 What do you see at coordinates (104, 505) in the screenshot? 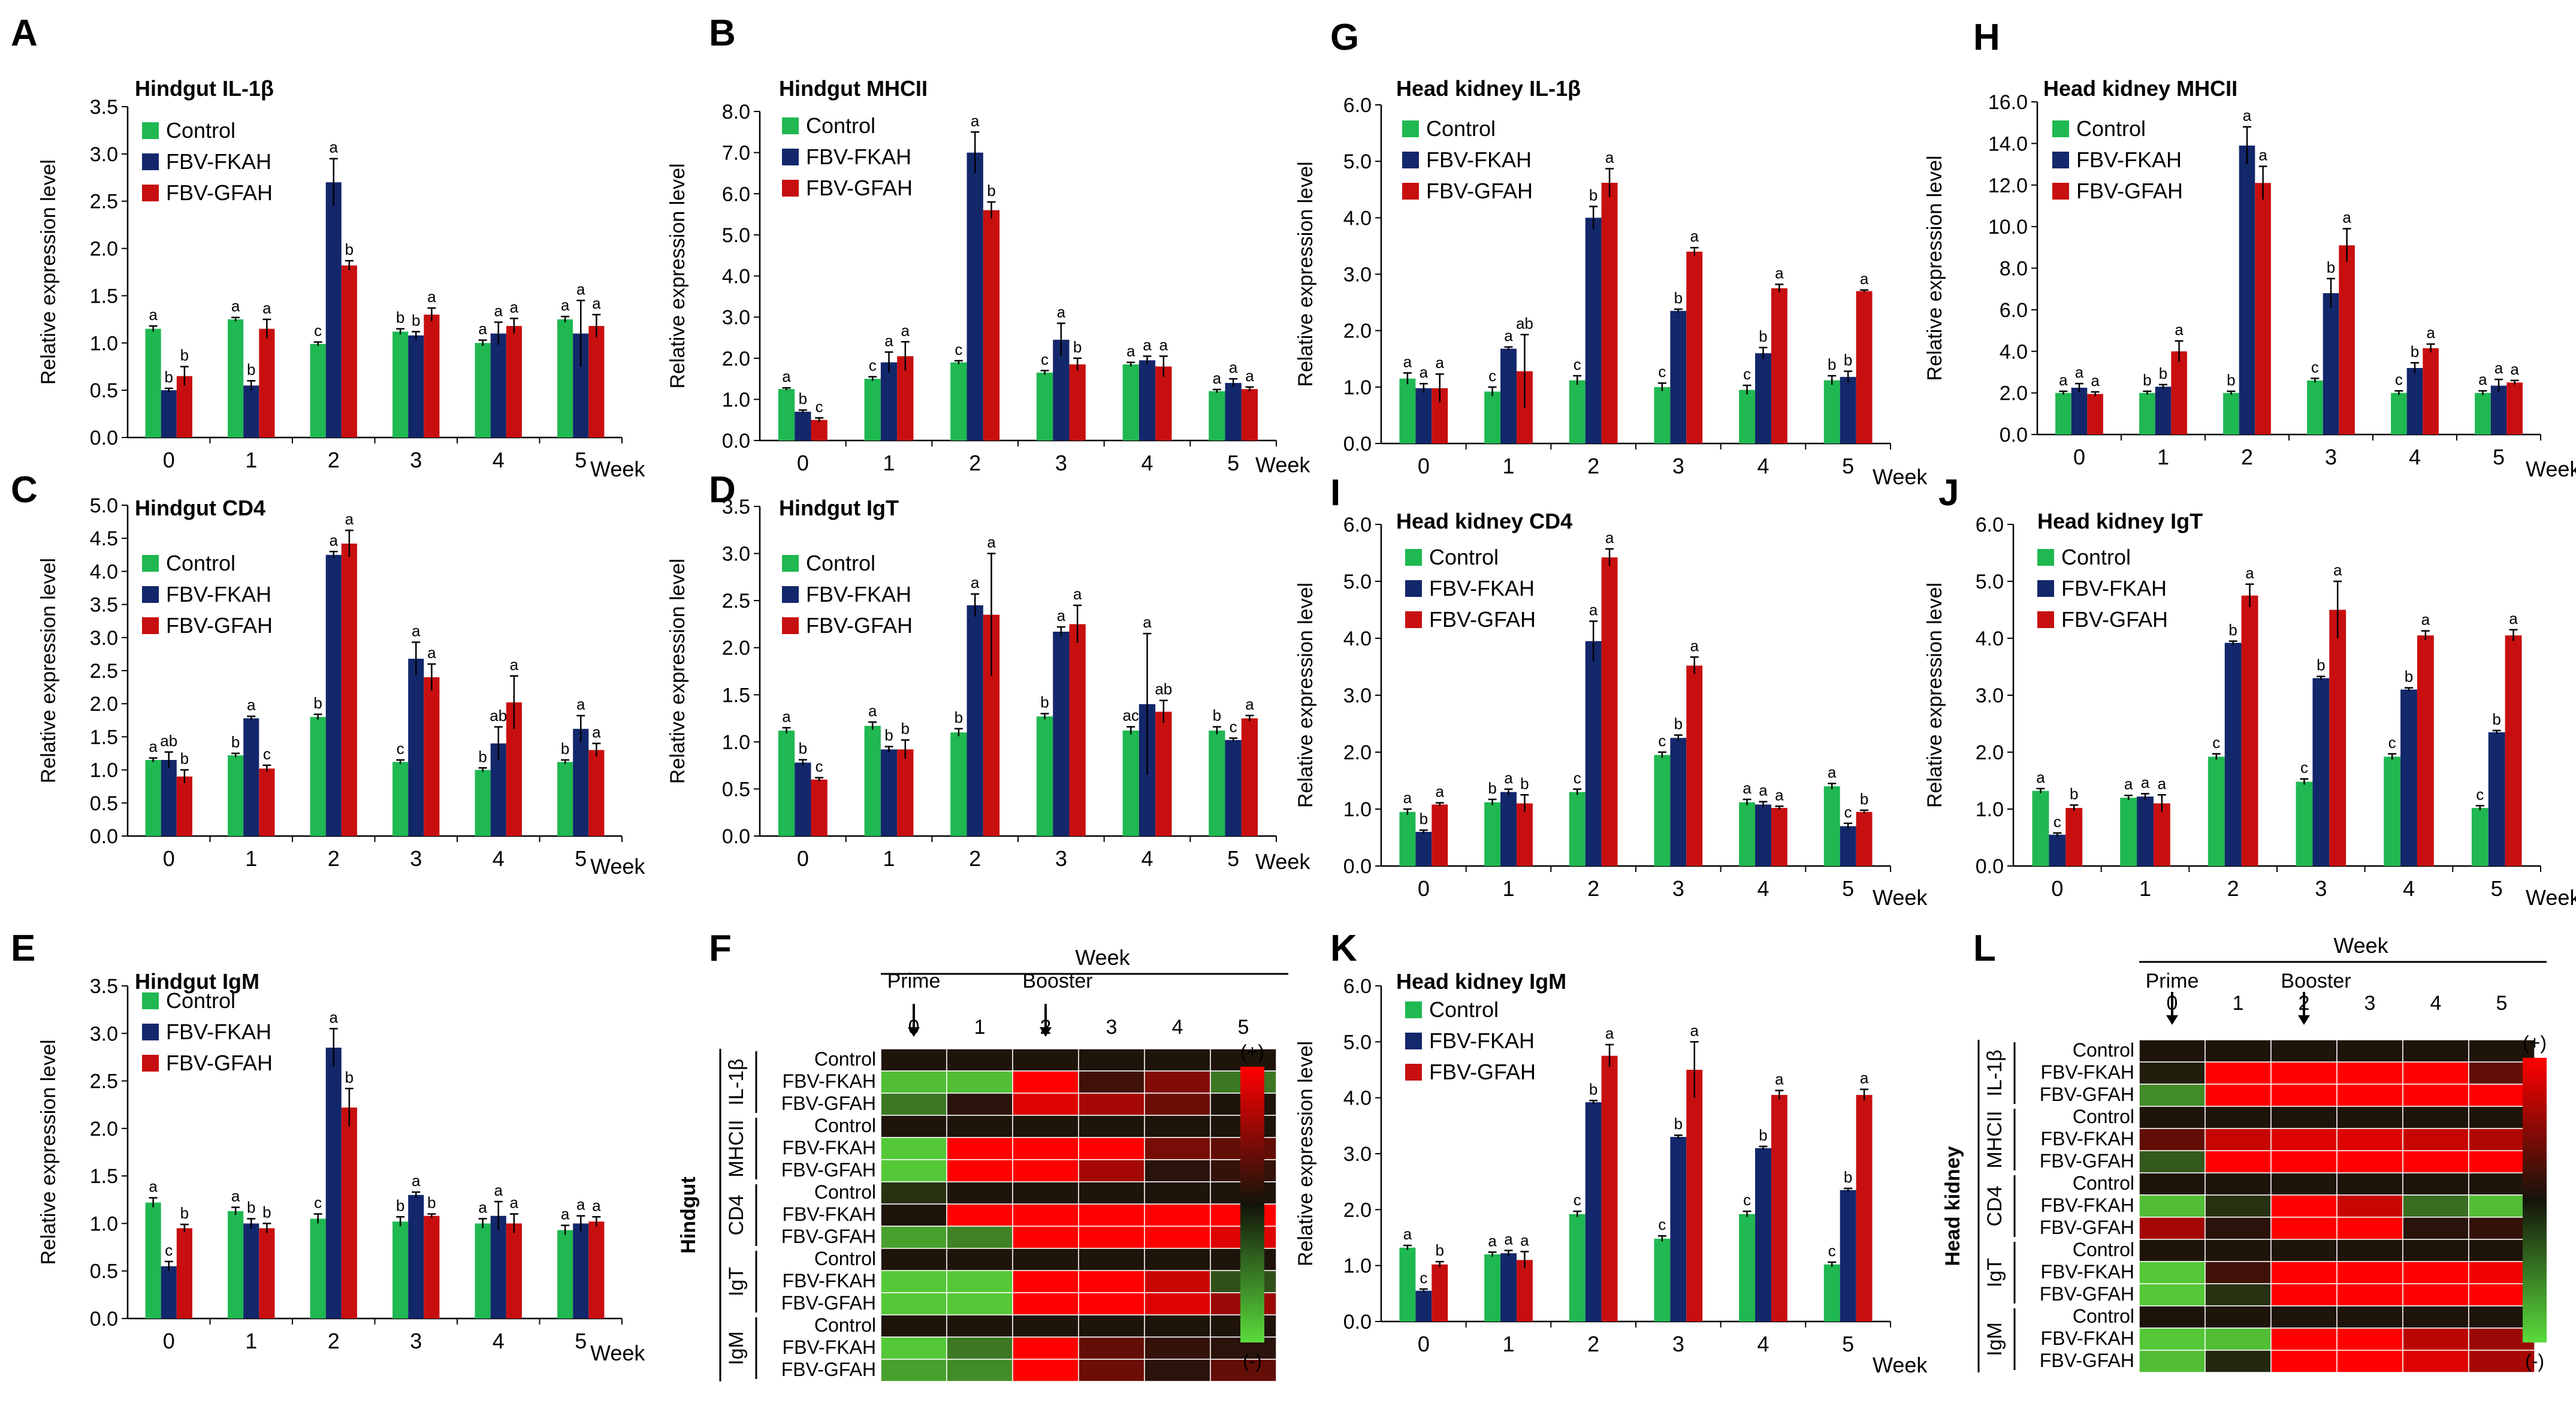
I see `y-tick-label: 5.0` at bounding box center [104, 505].